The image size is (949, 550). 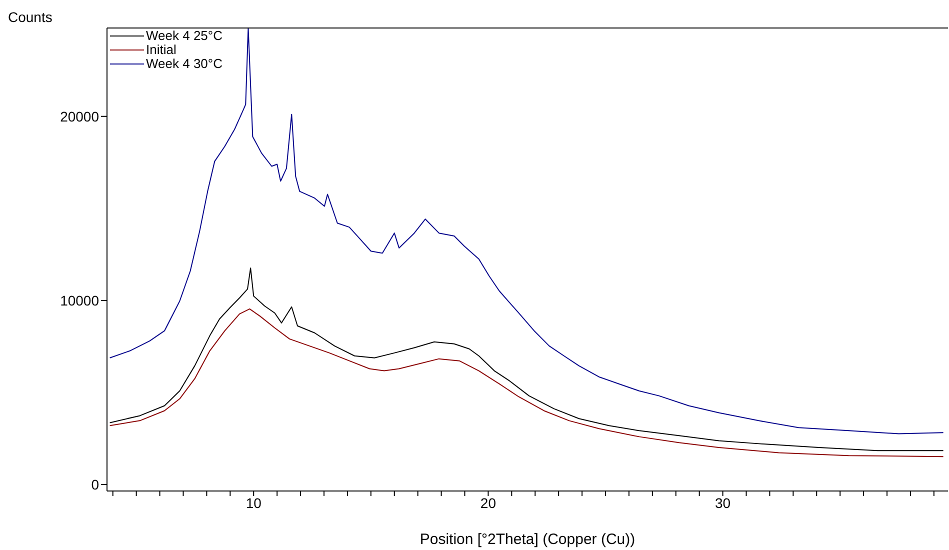 I want to click on x-tick-label: 30, so click(x=723, y=502).